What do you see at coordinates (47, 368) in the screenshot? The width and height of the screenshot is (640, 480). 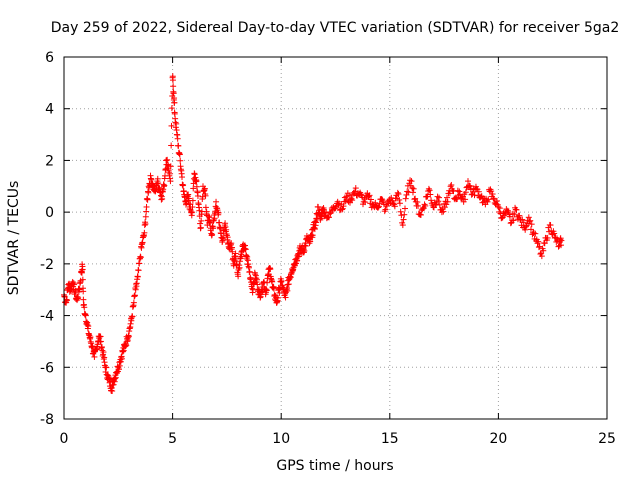 I see `y-tick-label: -6` at bounding box center [47, 368].